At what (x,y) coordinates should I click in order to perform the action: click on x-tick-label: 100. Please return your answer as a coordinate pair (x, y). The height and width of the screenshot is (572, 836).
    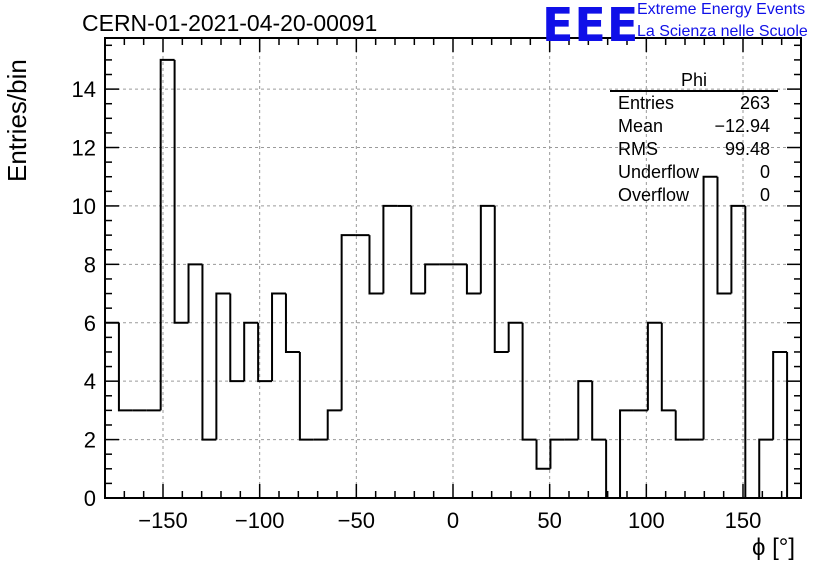
    Looking at the image, I should click on (646, 520).